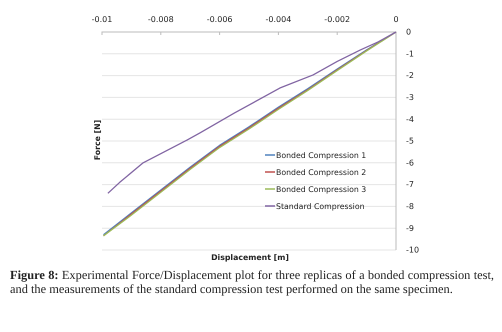 The width and height of the screenshot is (502, 332). Describe the element at coordinates (409, 32) in the screenshot. I see `y-tick-label: 0` at that location.